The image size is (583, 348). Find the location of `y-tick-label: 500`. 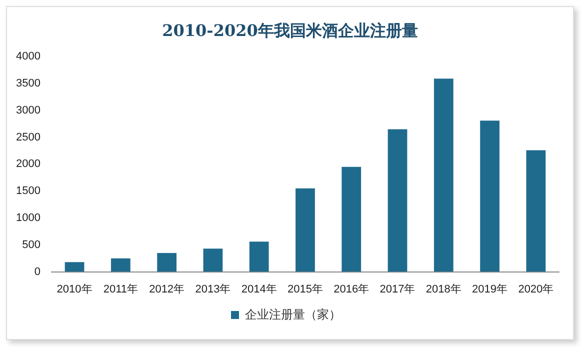

y-tick-label: 500 is located at coordinates (31, 244).